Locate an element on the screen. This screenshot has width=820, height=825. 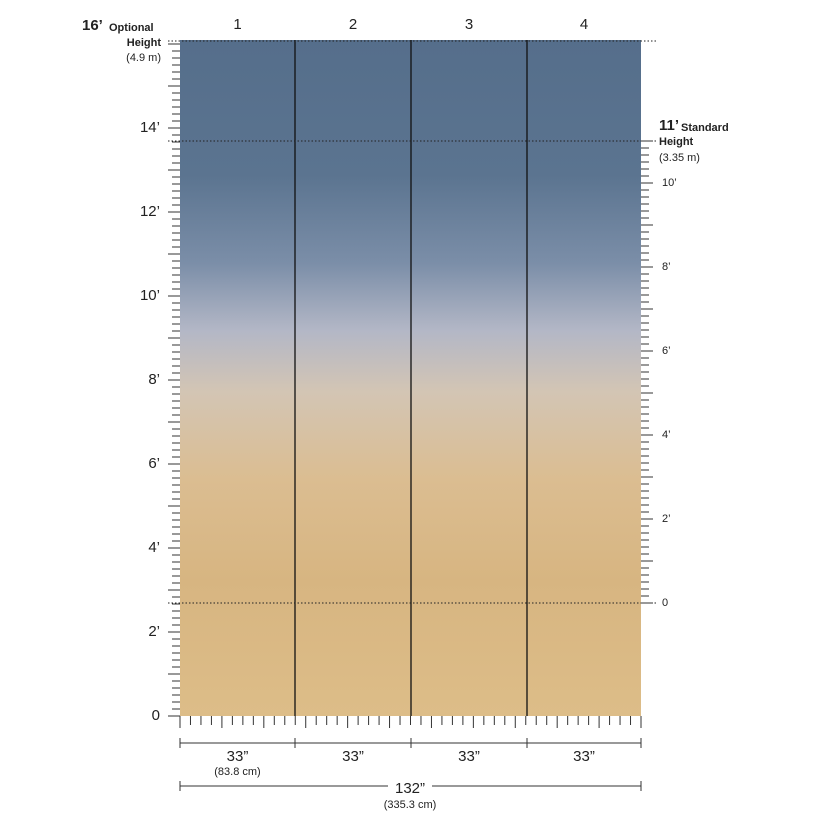
left-scale-label: 8’ is located at coordinates (154, 379).